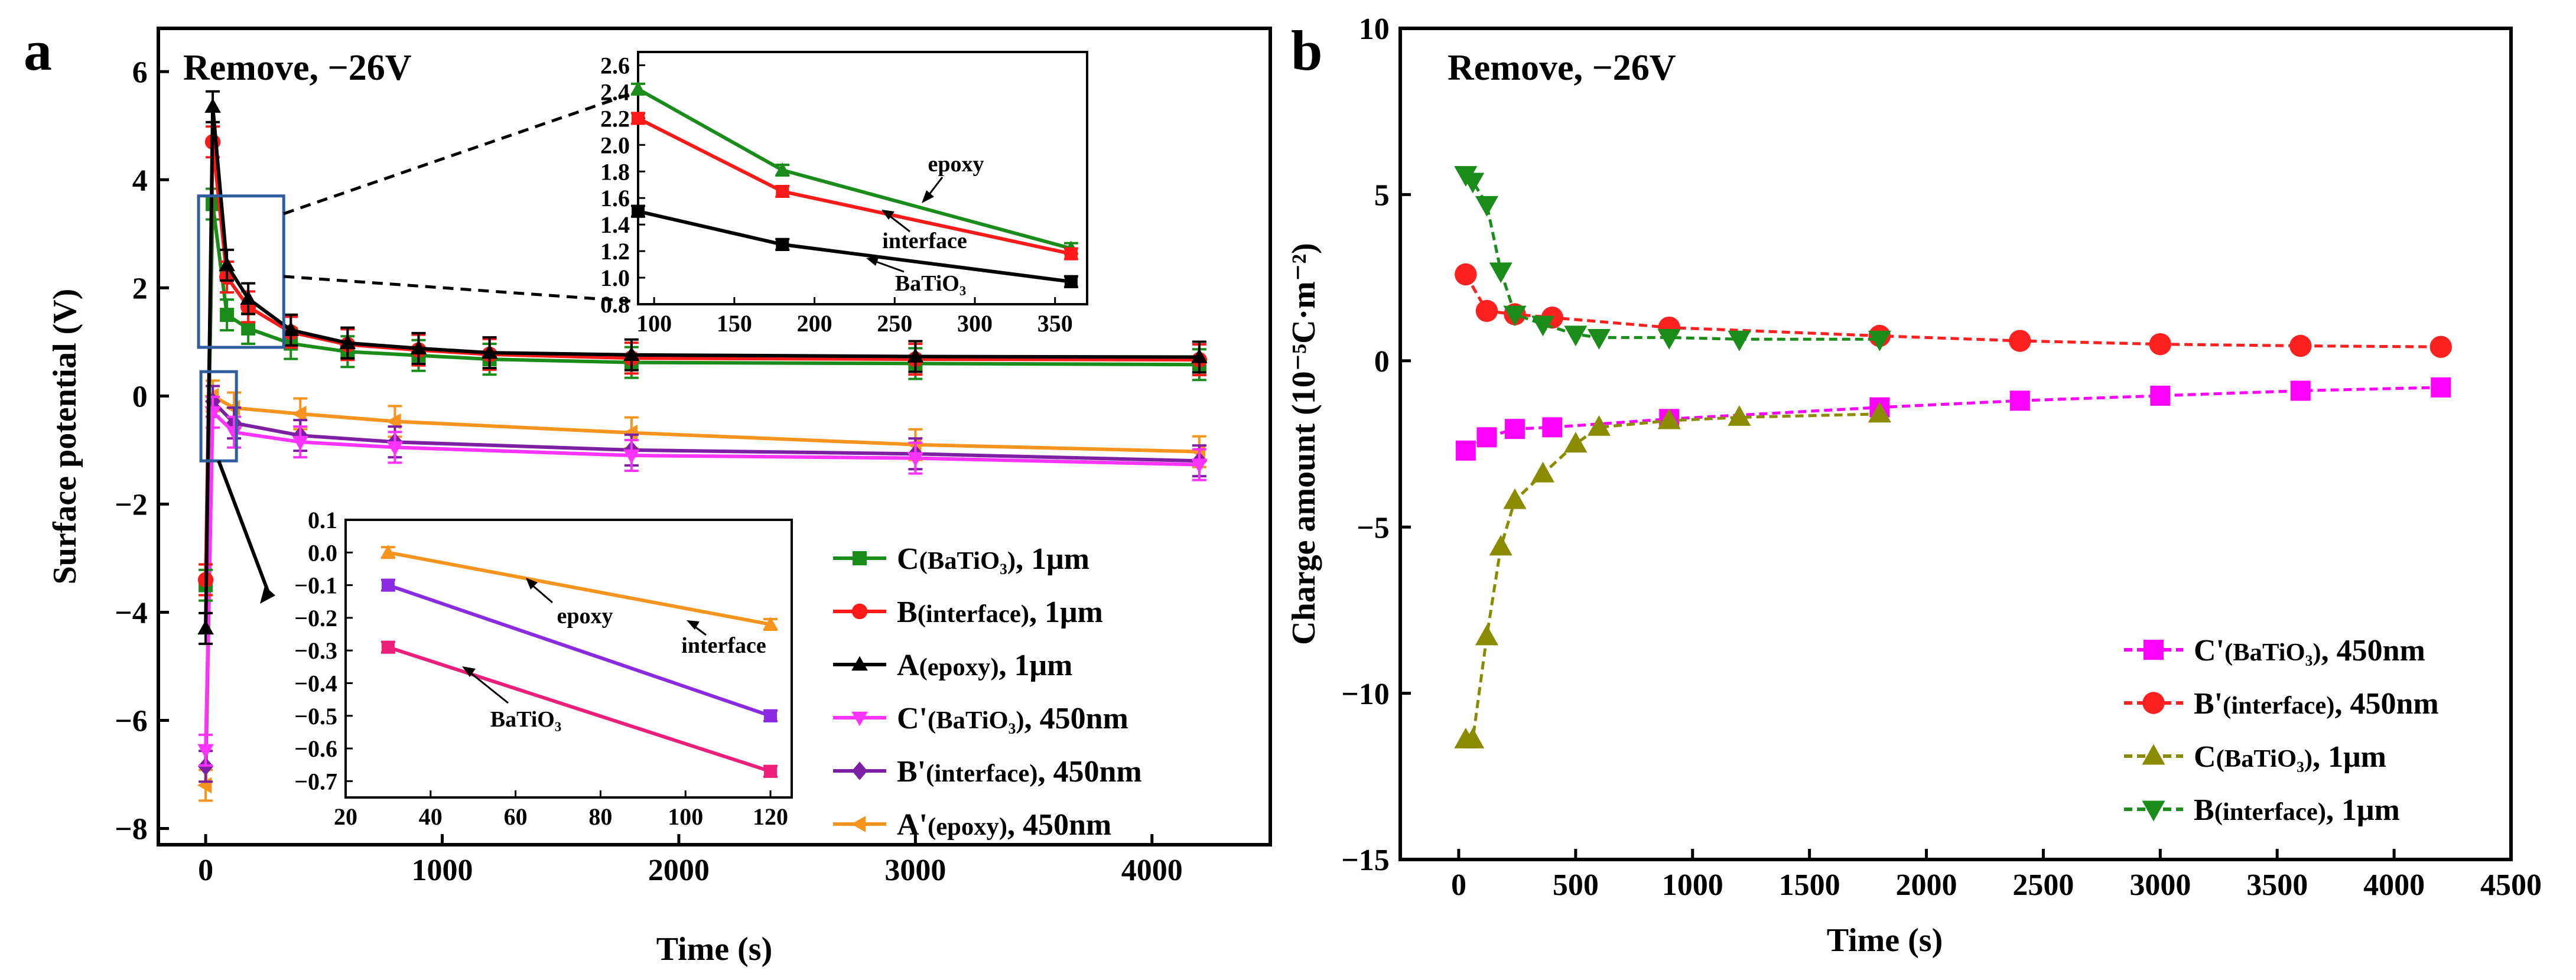 The height and width of the screenshot is (980, 2576). What do you see at coordinates (679, 870) in the screenshot?
I see `x-tick-label: 2000` at bounding box center [679, 870].